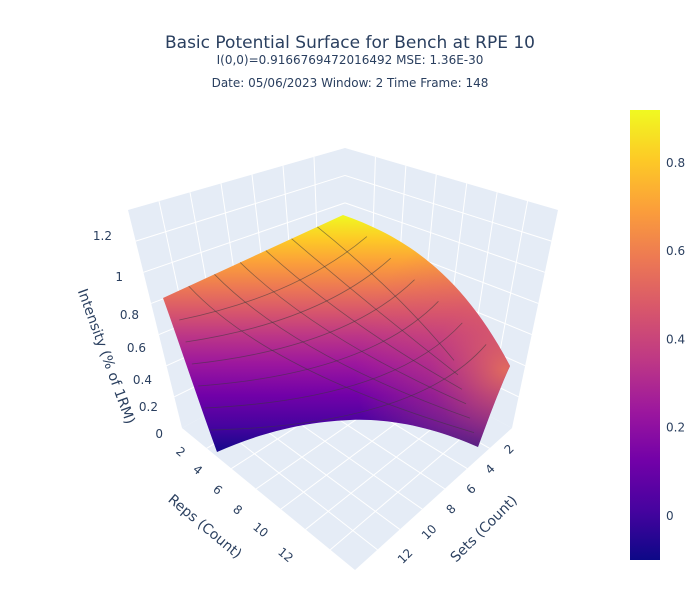 The image size is (700, 600). Describe the element at coordinates (237, 510) in the screenshot. I see `reps-tick-label: 8` at that location.